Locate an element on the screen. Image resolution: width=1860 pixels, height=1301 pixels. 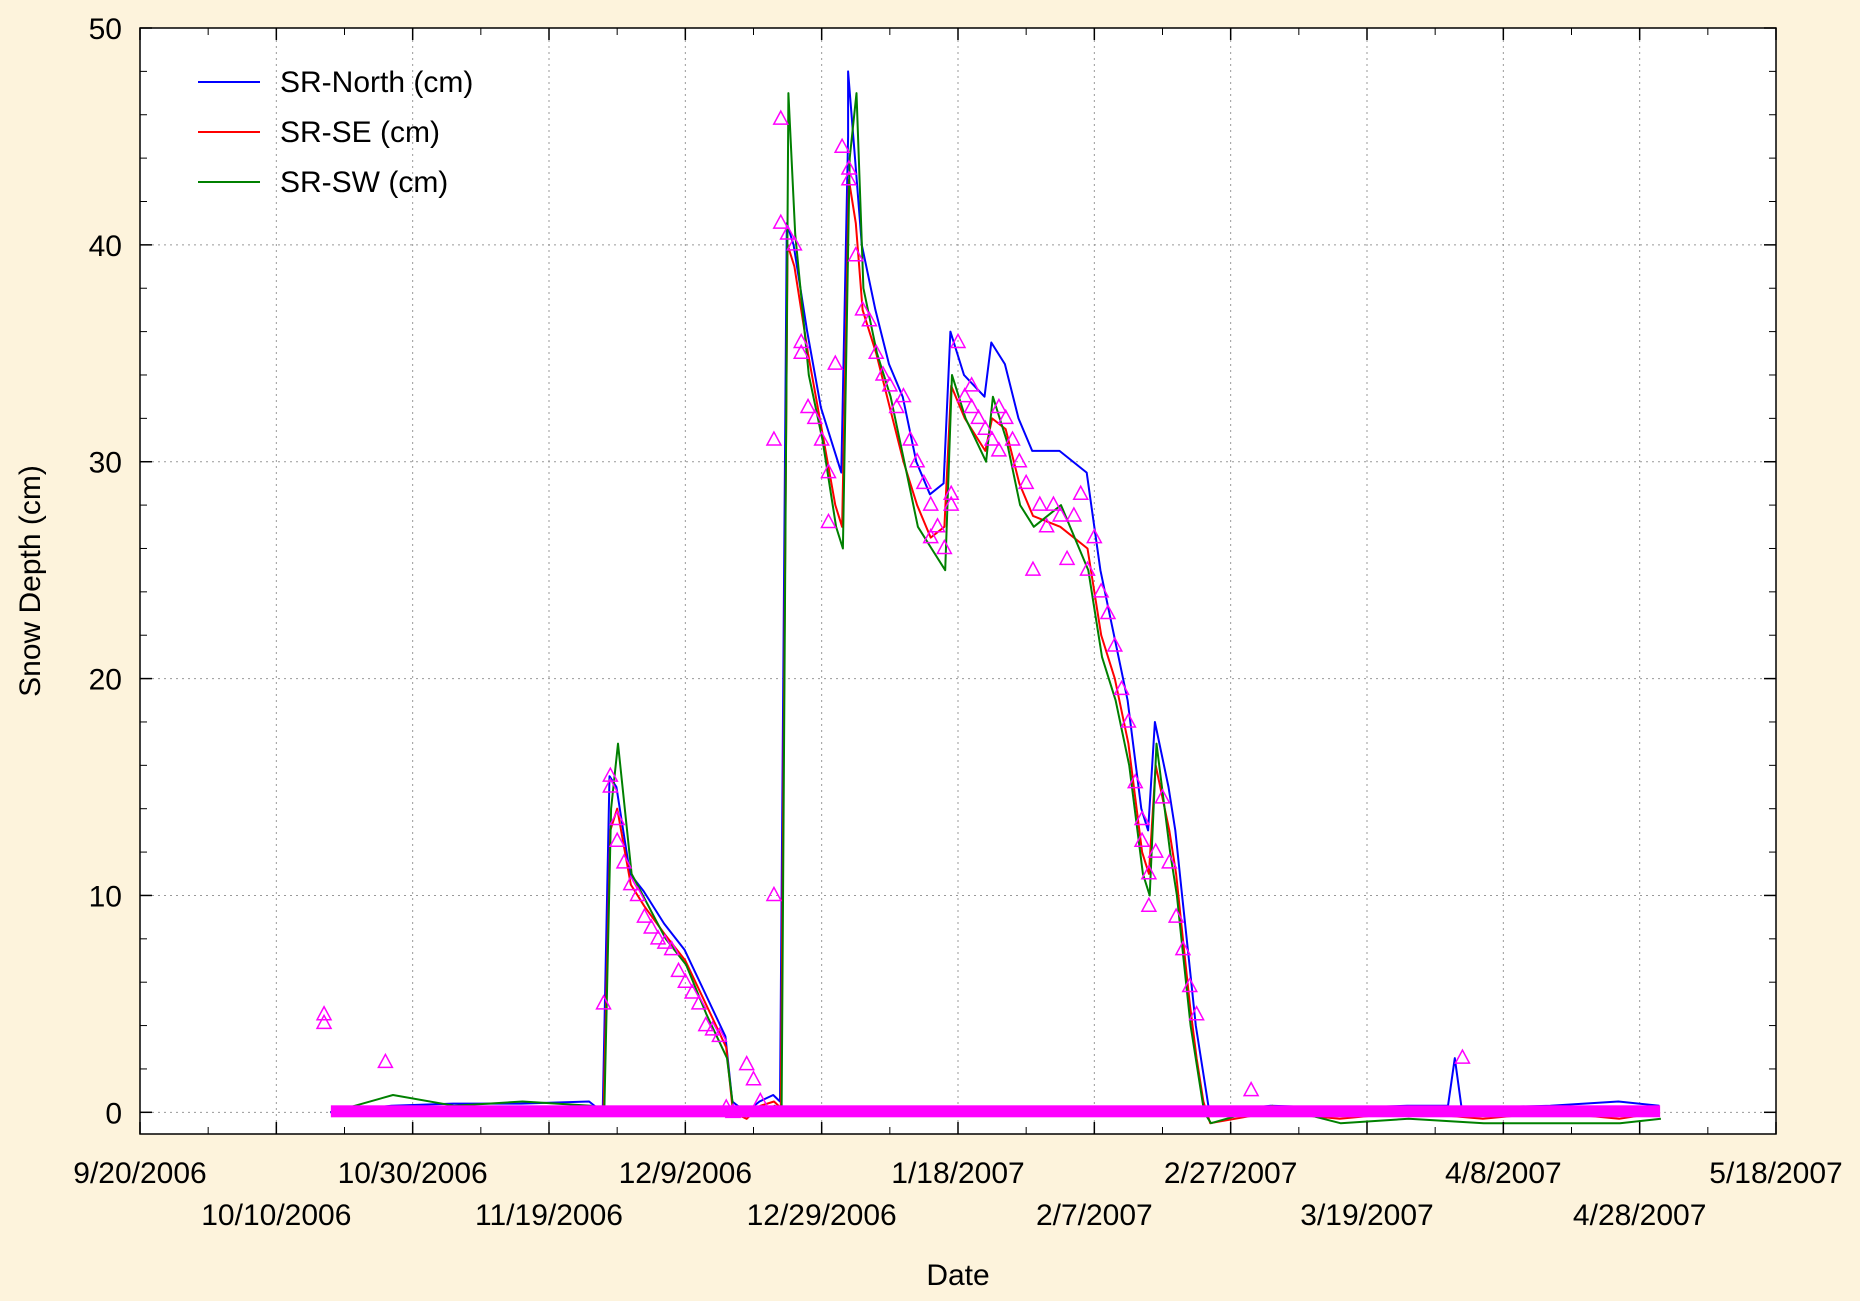
legend-label: SR-SE (cm) is located at coordinates (360, 132).